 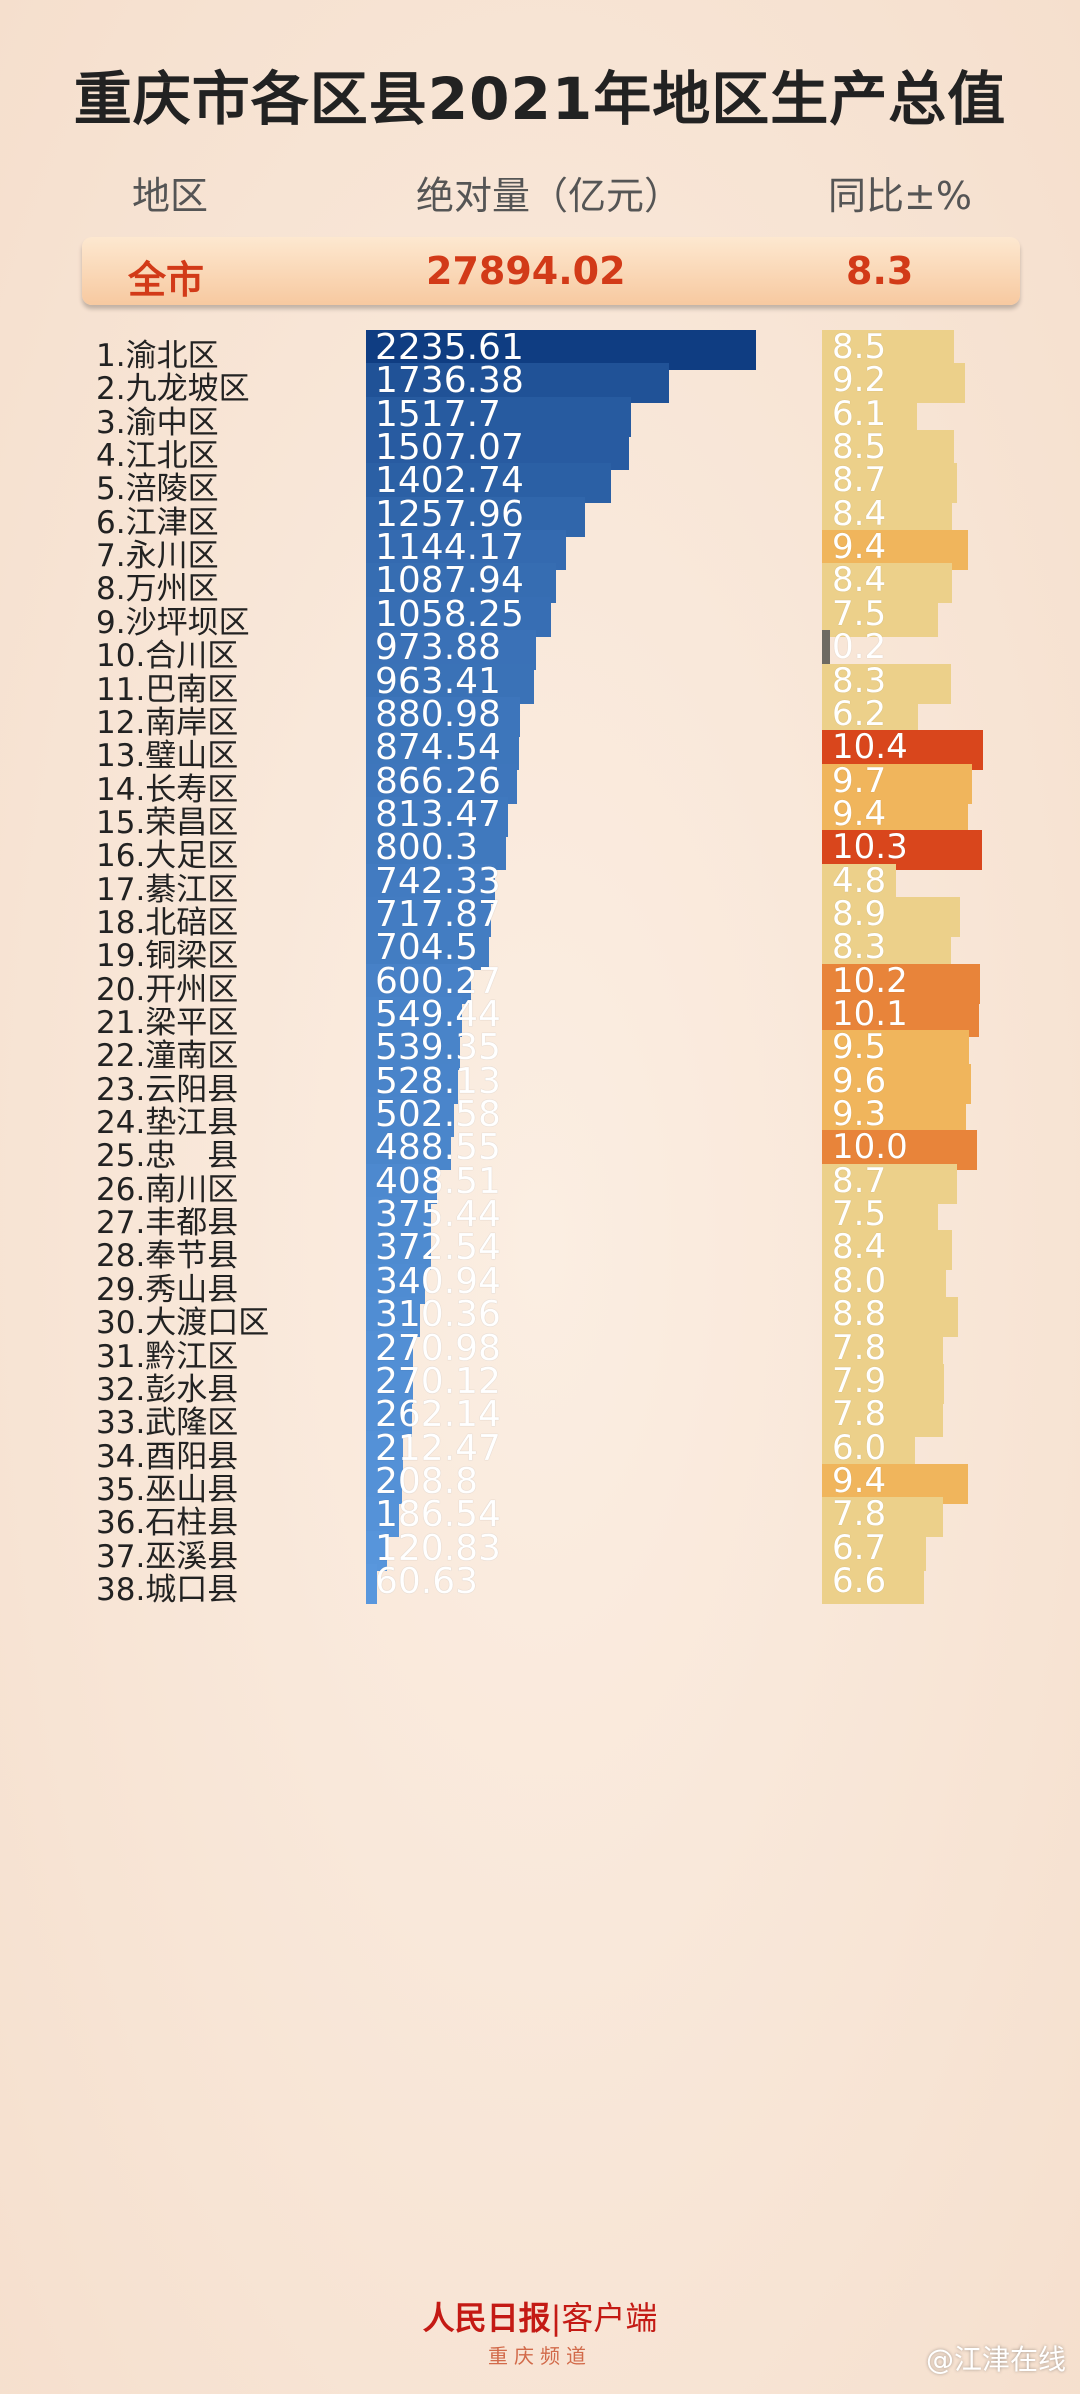 What do you see at coordinates (540, 1083) in the screenshot?
I see `table-row: 23.云阳县 528.13 9.6` at bounding box center [540, 1083].